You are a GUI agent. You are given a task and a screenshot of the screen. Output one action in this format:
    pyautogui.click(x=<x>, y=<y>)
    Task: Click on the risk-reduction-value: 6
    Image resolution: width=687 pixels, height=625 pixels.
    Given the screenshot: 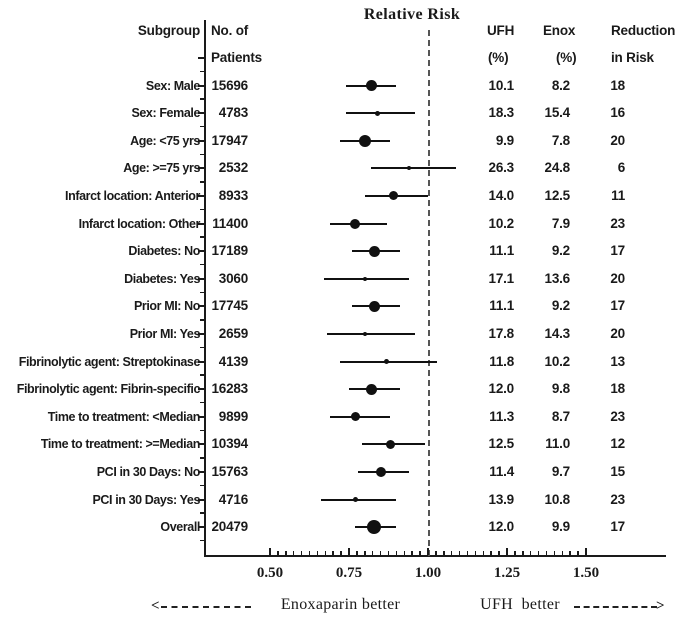 What is the action you would take?
    pyautogui.click(x=621, y=168)
    